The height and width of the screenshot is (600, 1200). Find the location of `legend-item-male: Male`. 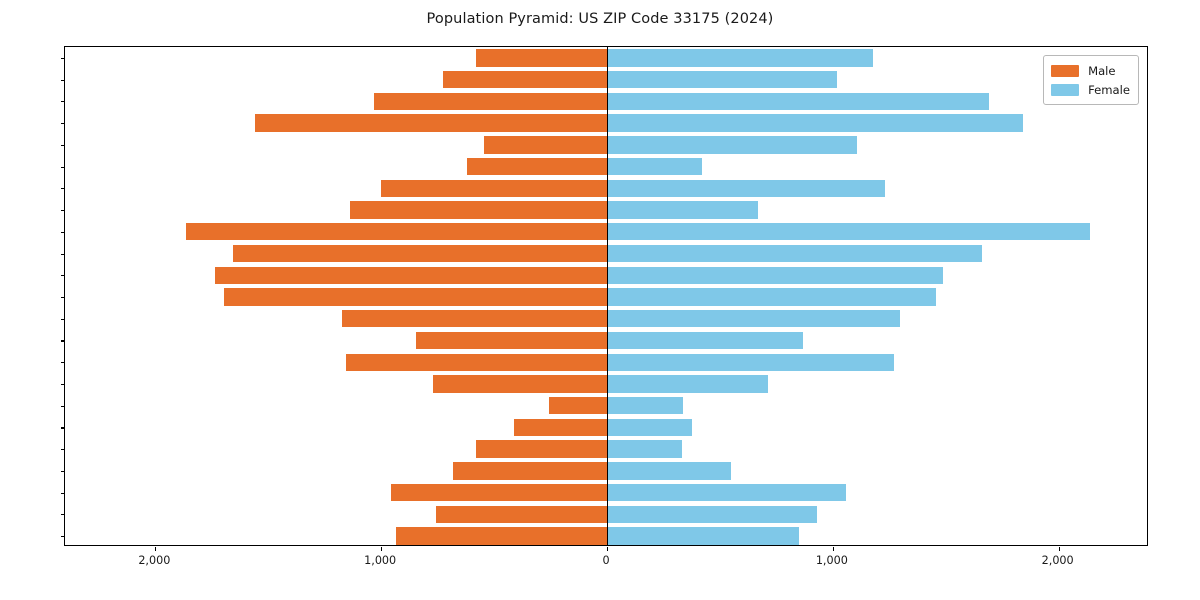

legend-item-male: Male is located at coordinates (1090, 70).